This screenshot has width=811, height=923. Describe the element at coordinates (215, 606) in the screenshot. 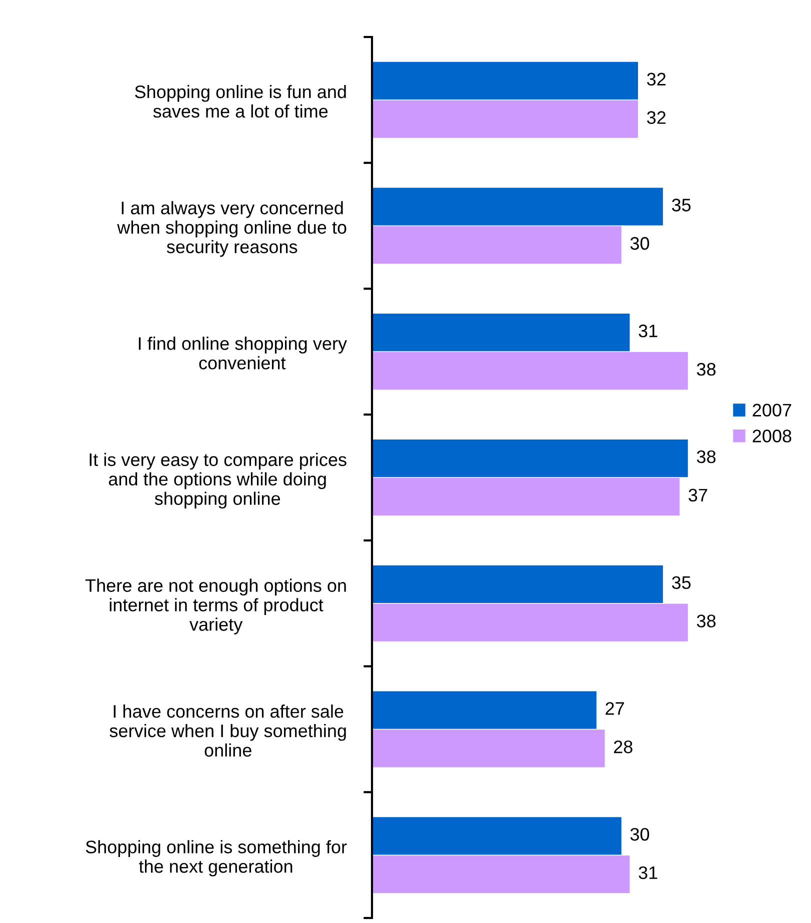

I see `y-tick-label: There are not enough options on internet in terms of product variety` at that location.